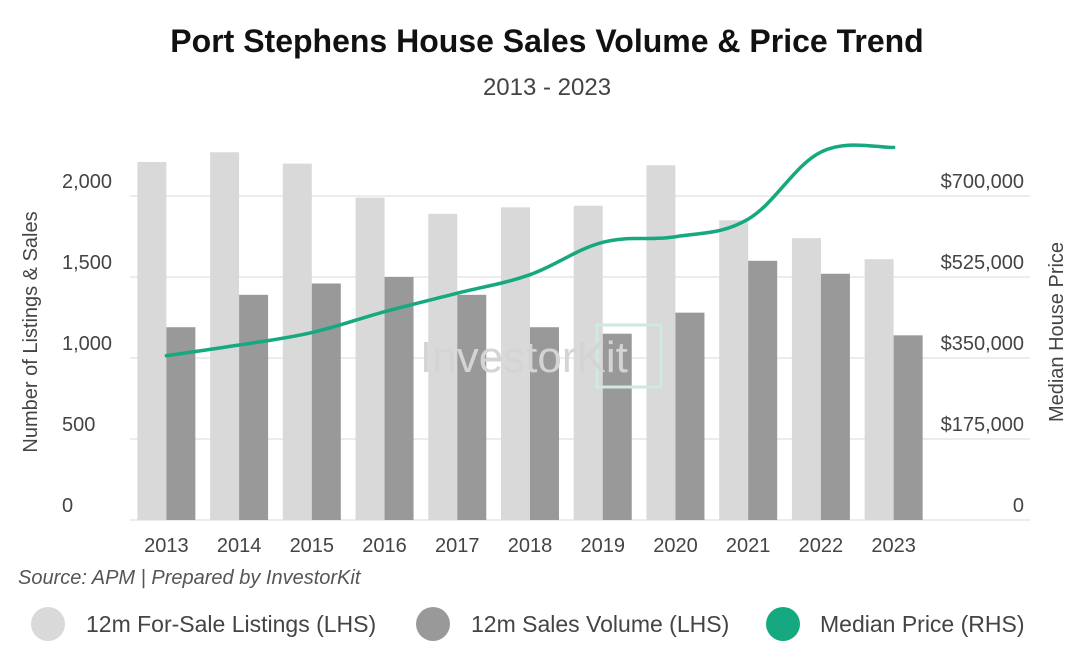  Describe the element at coordinates (78, 425) in the screenshot. I see `left-tick-label: 500` at that location.